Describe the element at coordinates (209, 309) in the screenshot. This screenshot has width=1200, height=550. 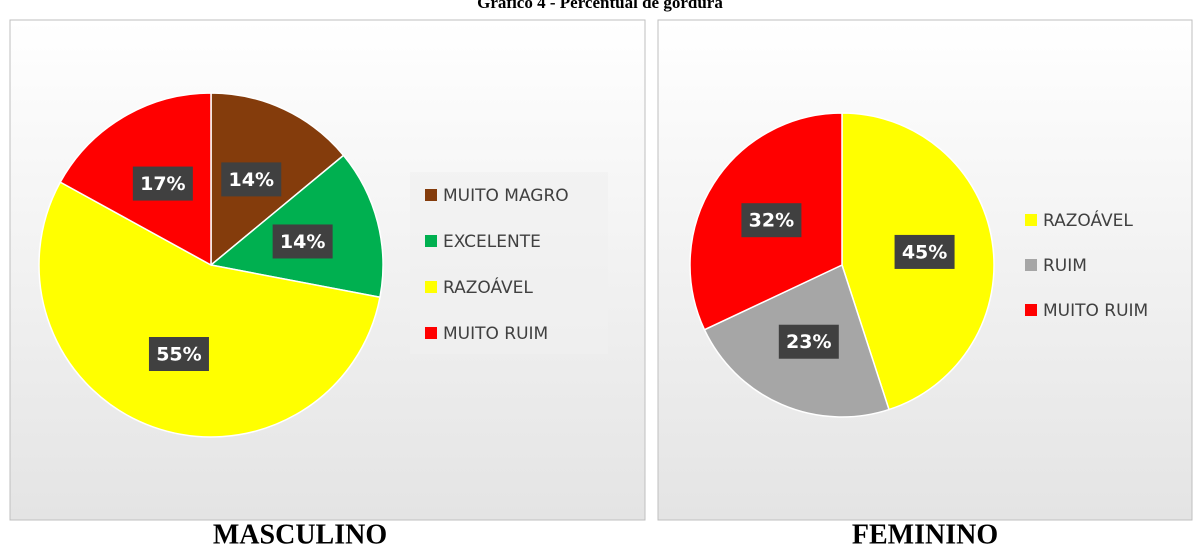
I see `pie-slice` at that location.